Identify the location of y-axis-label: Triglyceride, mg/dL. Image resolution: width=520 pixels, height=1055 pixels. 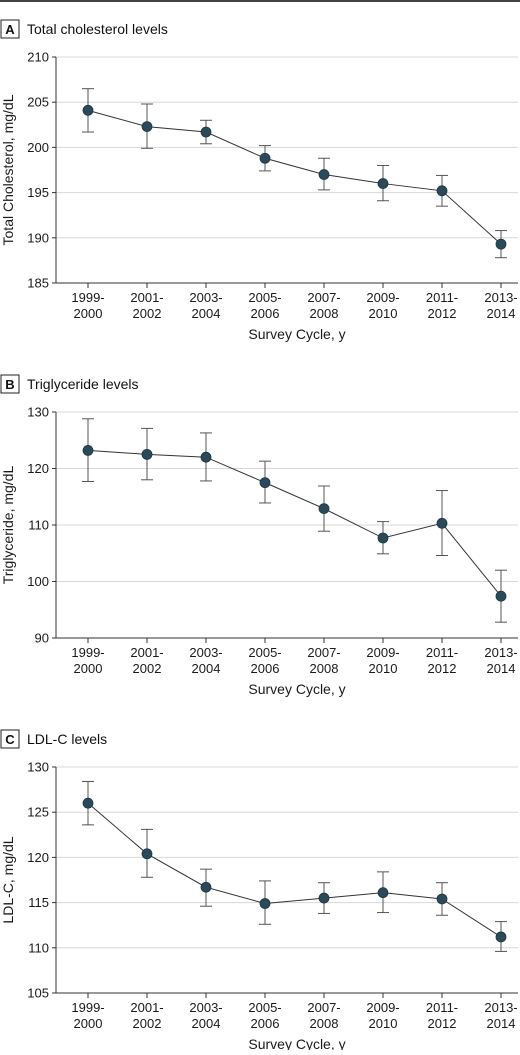
(8, 525).